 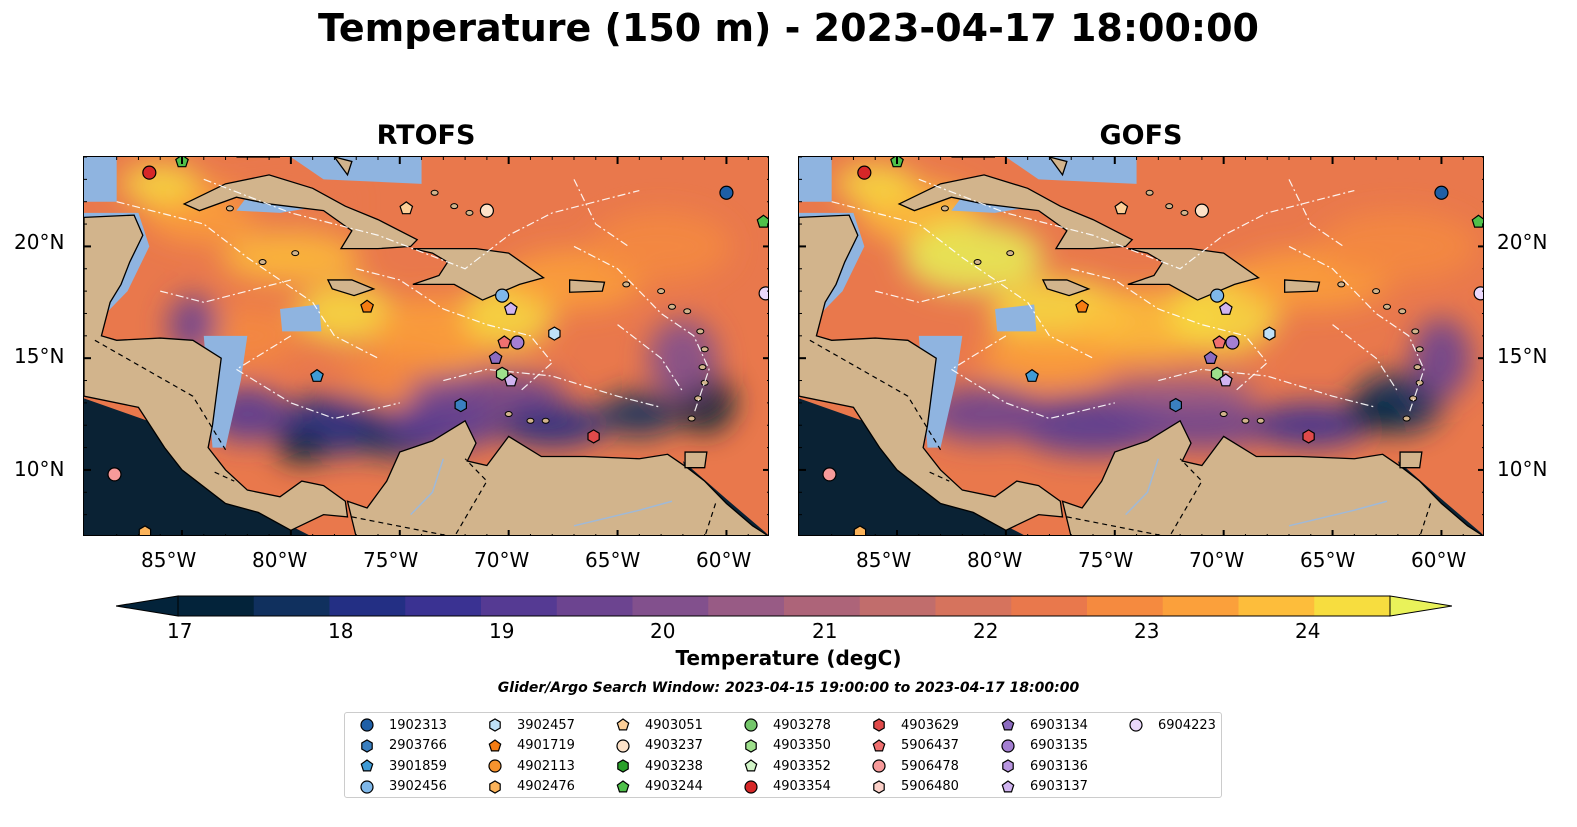 I want to click on lon-label-85w-left: 85°W, so click(x=169, y=560).